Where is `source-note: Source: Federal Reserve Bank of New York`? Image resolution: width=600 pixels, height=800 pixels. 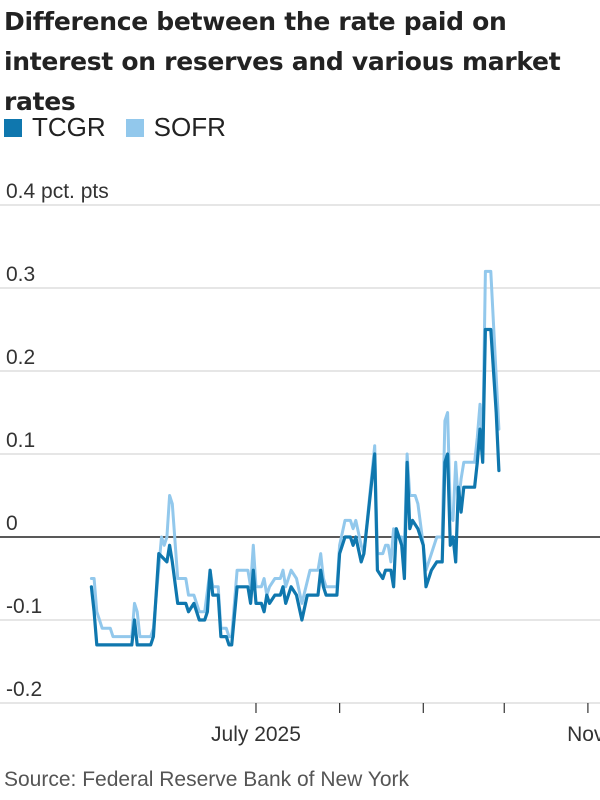
source-note: Source: Federal Reserve Bank of New York is located at coordinates (207, 779).